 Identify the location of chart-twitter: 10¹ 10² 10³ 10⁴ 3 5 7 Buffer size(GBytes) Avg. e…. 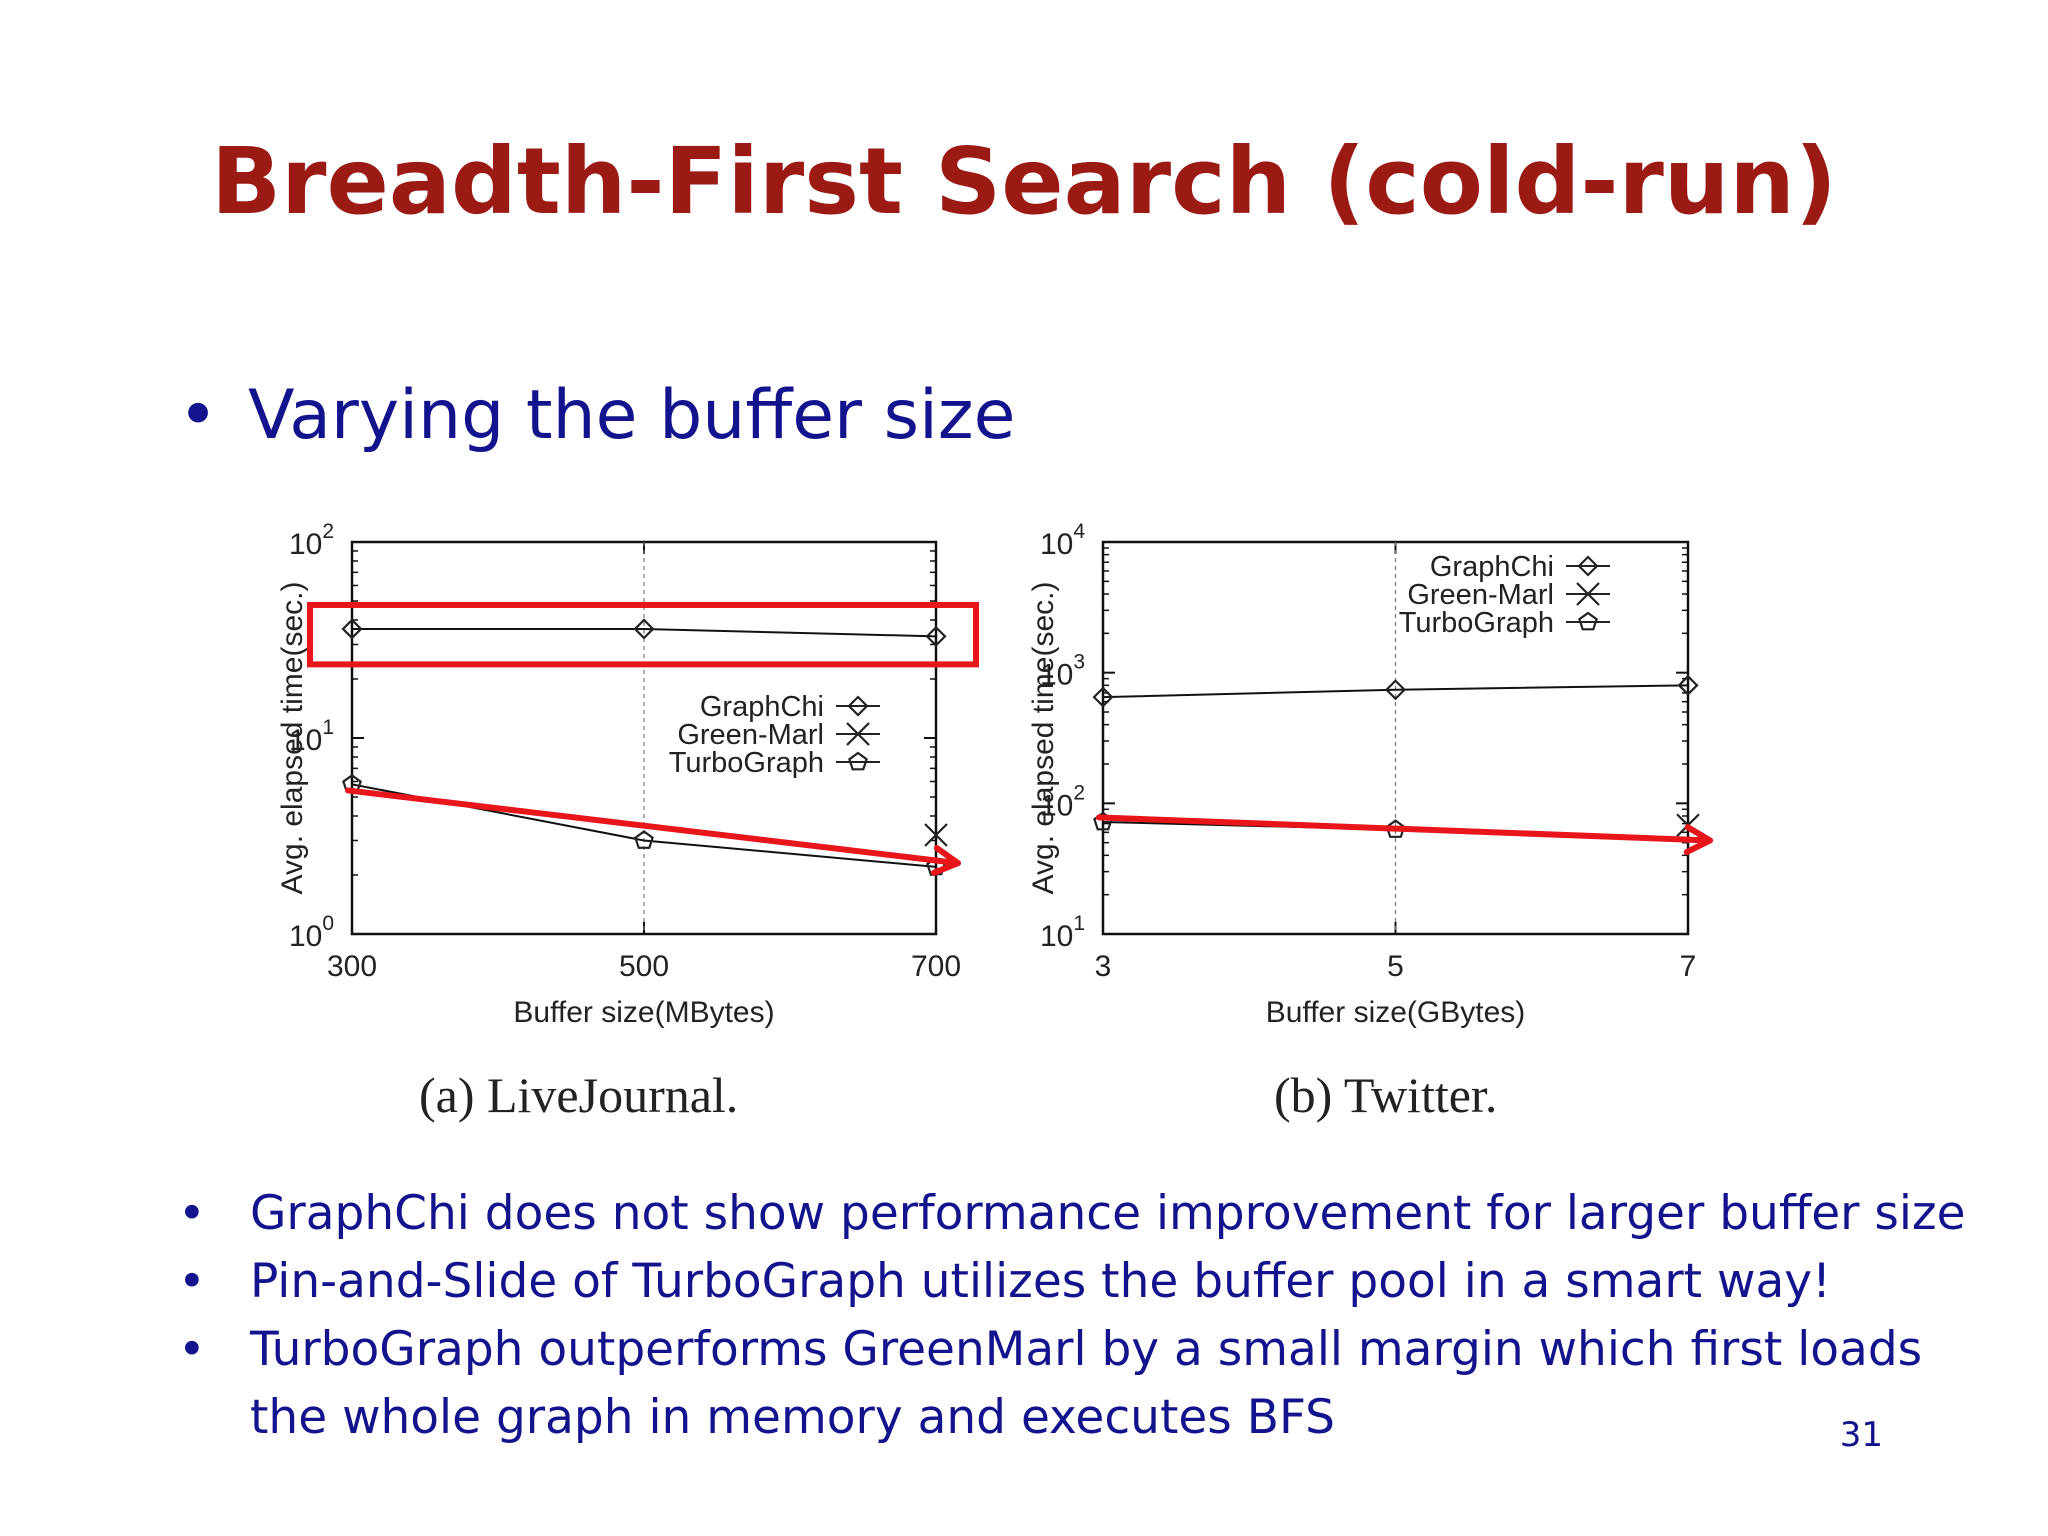
(1370, 774).